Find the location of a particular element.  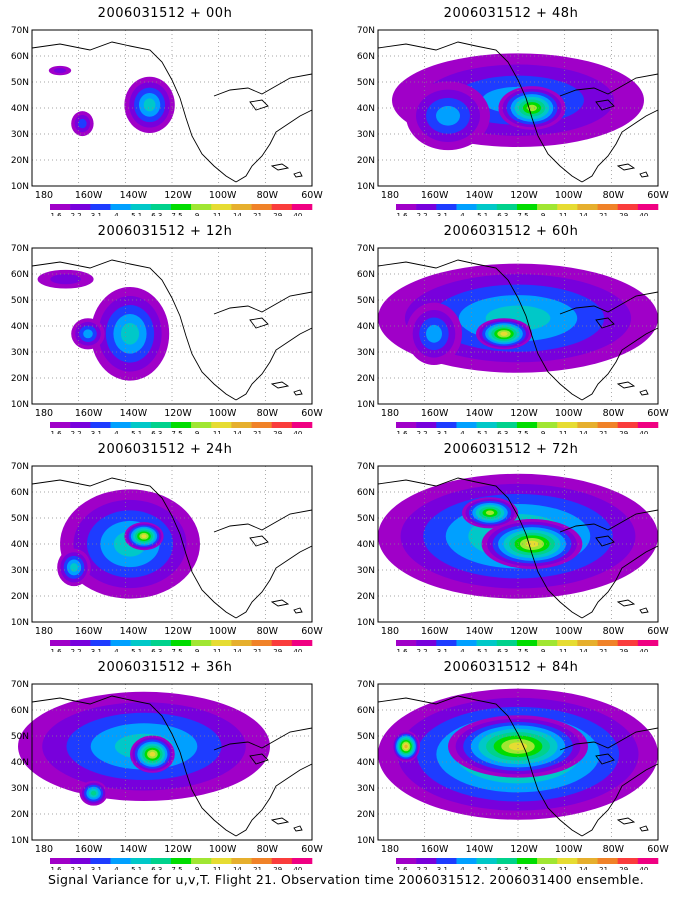

lat-tick-label: 20N is located at coordinates (20, 815).